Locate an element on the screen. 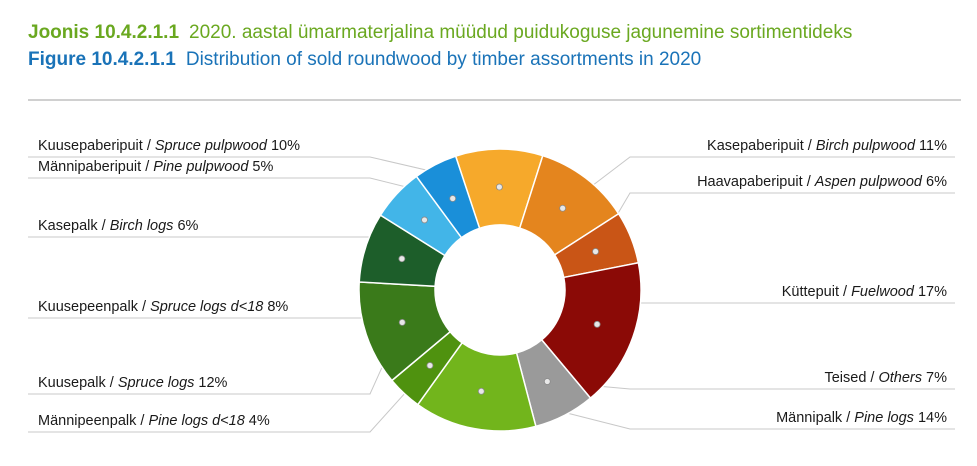 This screenshot has height=466, width=977. label-en: Fuelwood is located at coordinates (883, 292).